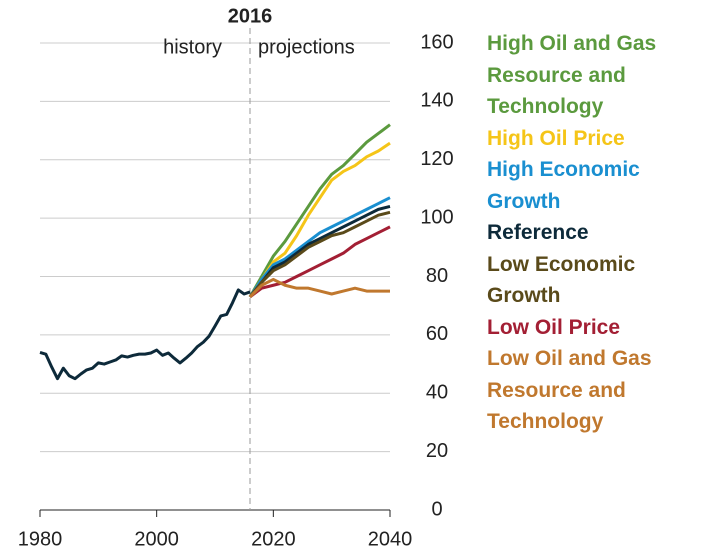 Image resolution: width=703 pixels, height=554 pixels. Describe the element at coordinates (437, 334) in the screenshot. I see `y-tick-label: 60` at that location.